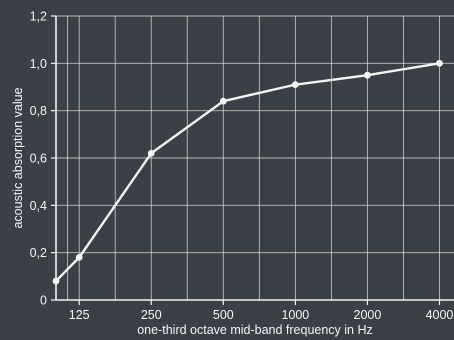 The height and width of the screenshot is (340, 454). What do you see at coordinates (440, 315) in the screenshot?
I see `x-tick-label: 4000` at bounding box center [440, 315].